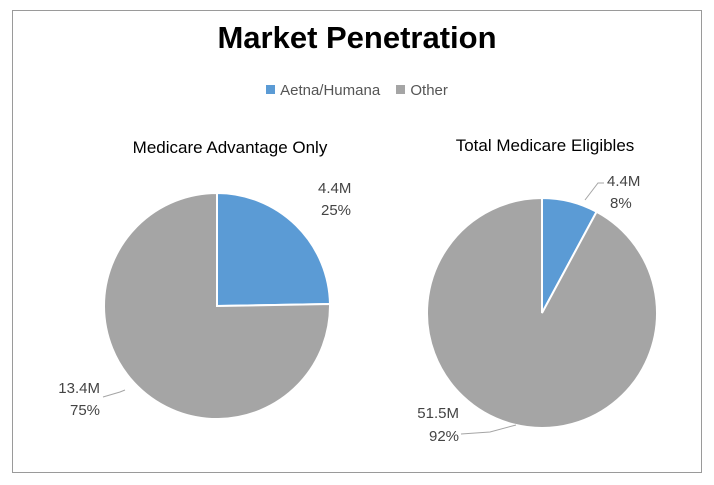  What do you see at coordinates (444, 436) in the screenshot?
I see `data-label-percent: 92%` at bounding box center [444, 436].